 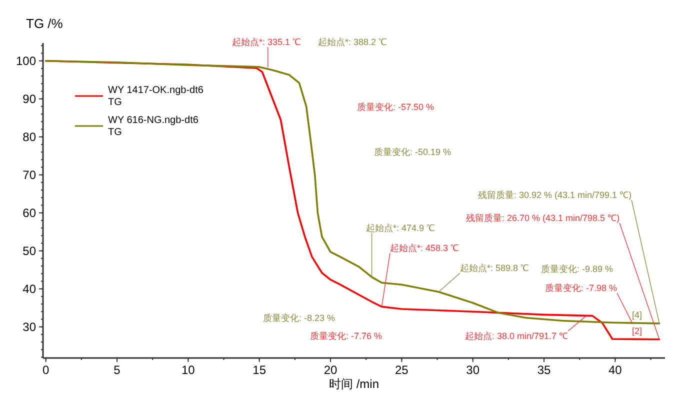 What do you see at coordinates (413, 152) in the screenshot?
I see `annotation: 质量变化: -50.19 %` at bounding box center [413, 152].